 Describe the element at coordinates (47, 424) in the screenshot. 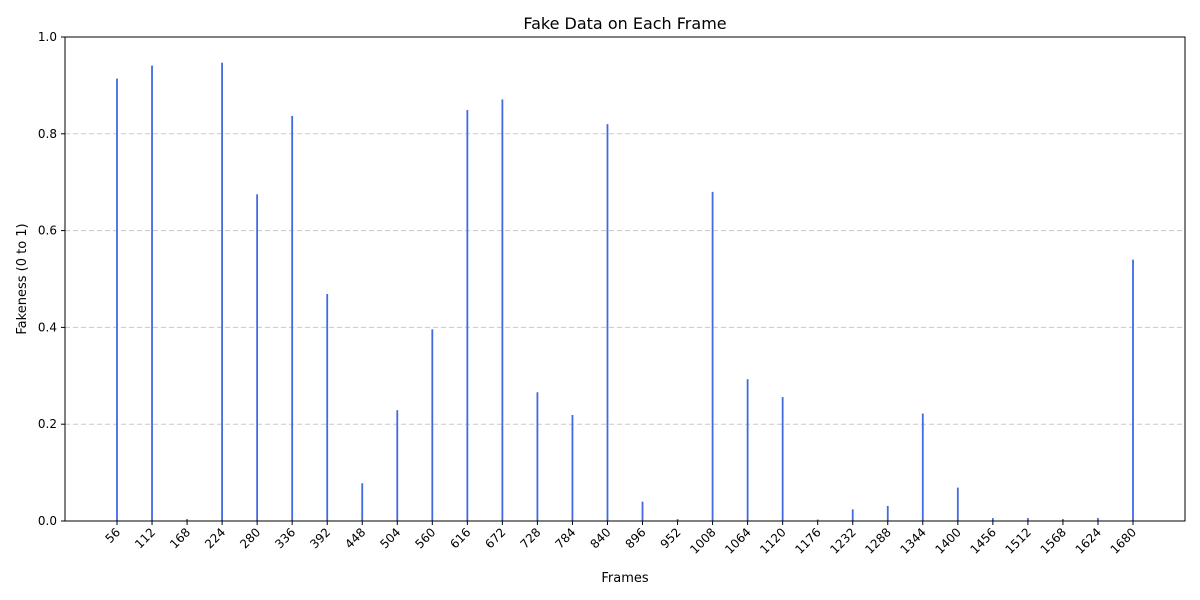

I see `y-tick-label: 0.2` at that location.